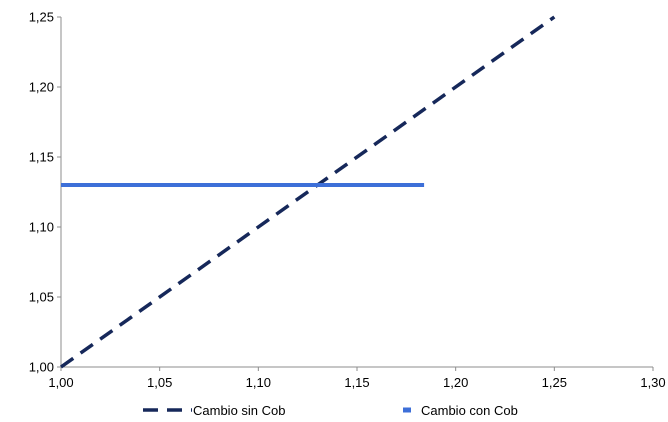 Image resolution: width=668 pixels, height=422 pixels. I want to click on y-tick-label: 1,10, so click(41, 227).